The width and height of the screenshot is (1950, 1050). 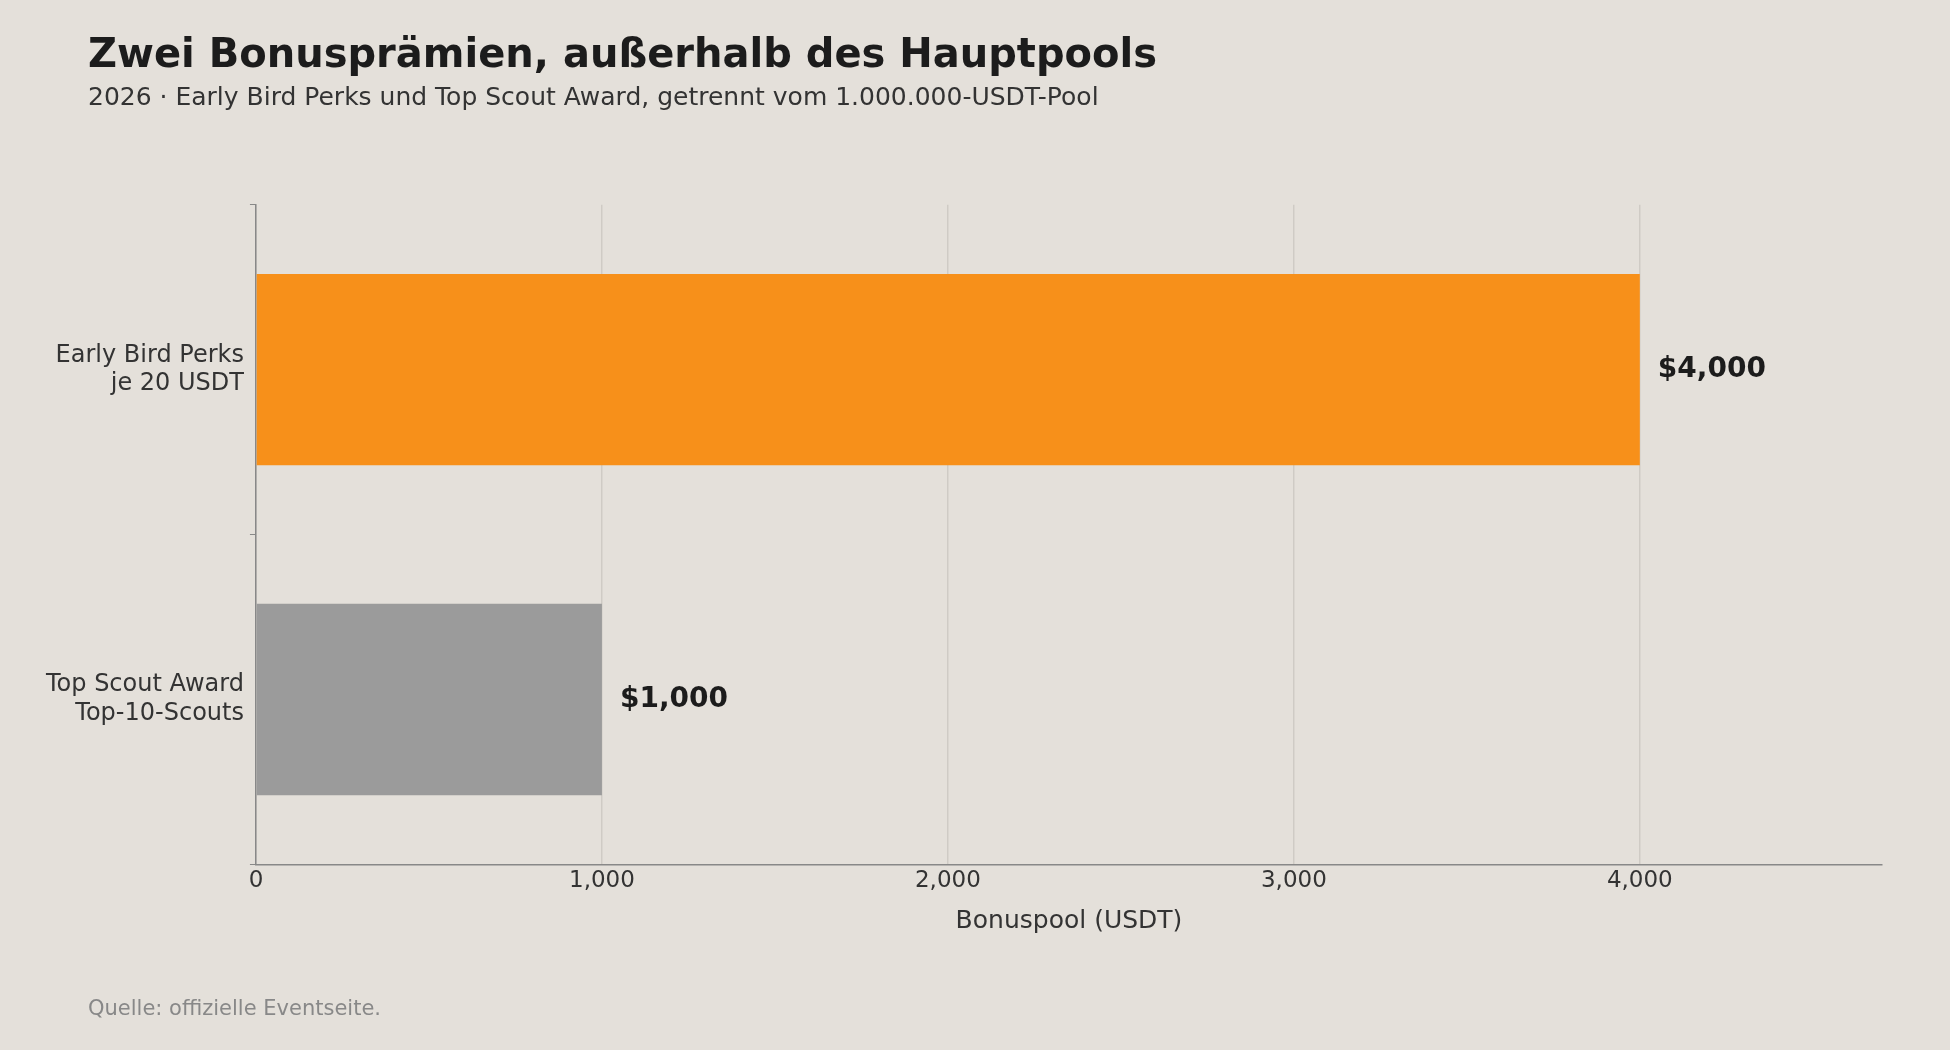 I want to click on source-note: Quelle: offizielle Eventseite., so click(x=234, y=1008).